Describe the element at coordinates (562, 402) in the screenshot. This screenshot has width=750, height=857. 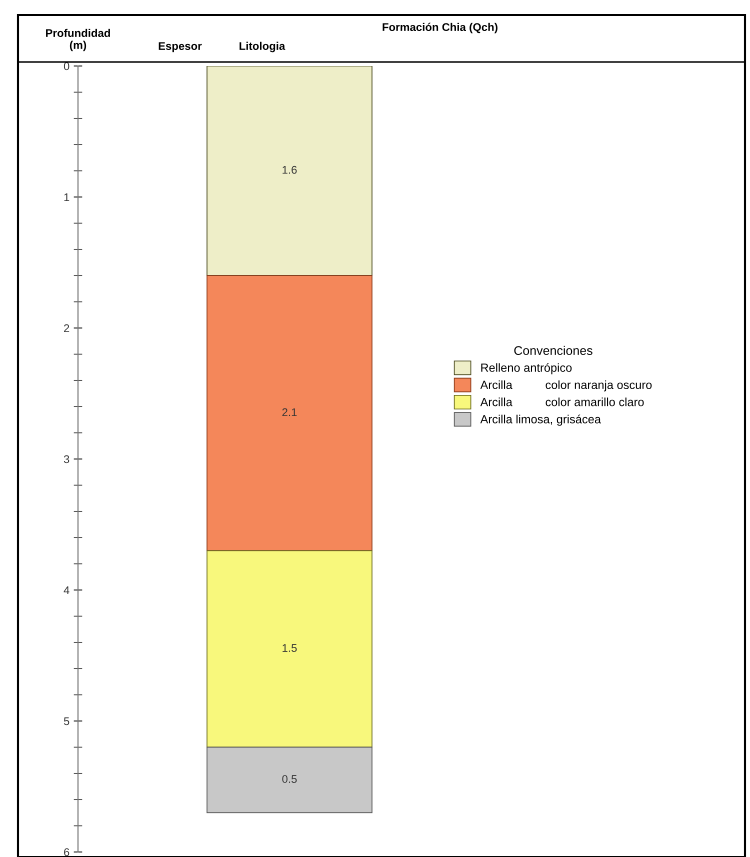
I see `legend-label: Arcilla color amarillo claro` at that location.